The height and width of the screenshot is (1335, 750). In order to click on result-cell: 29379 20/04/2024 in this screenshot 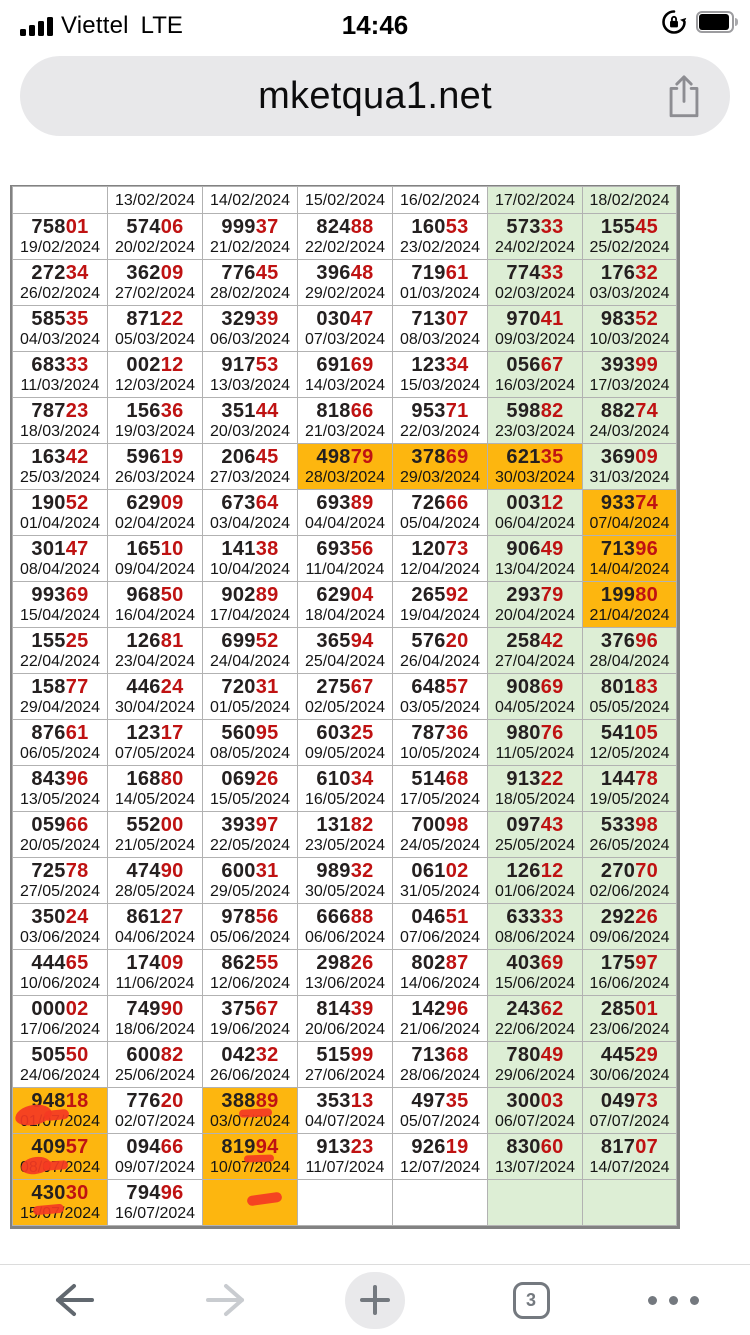, I will do `click(535, 604)`.